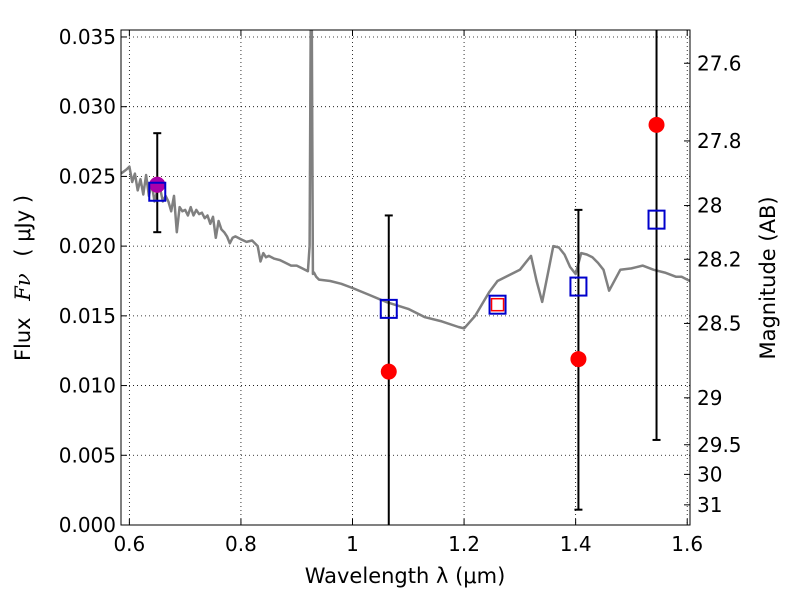 This screenshot has width=800, height=600. Describe the element at coordinates (709, 398) in the screenshot. I see `y2-tick-label: 29` at that location.